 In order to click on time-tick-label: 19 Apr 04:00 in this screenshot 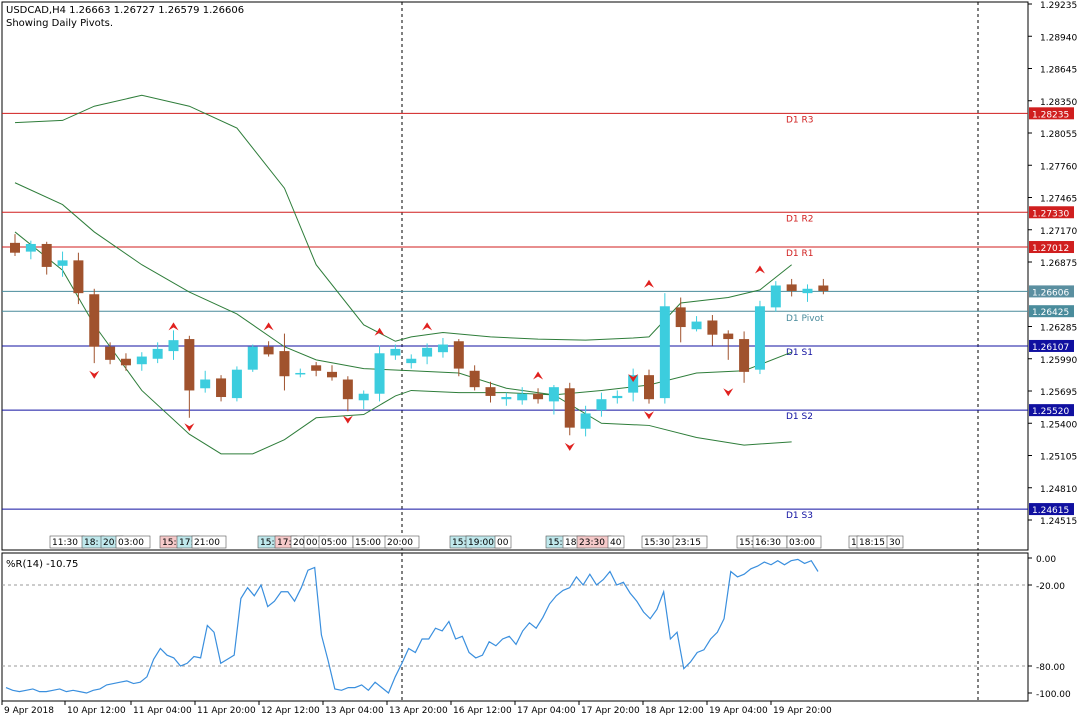, I will do `click(738, 711)`.